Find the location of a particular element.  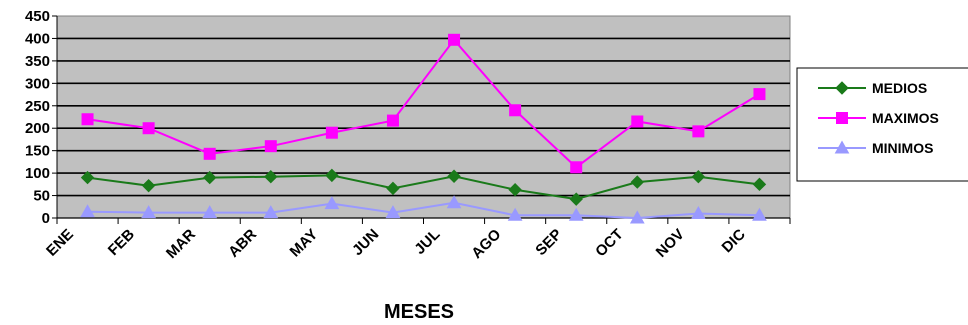

y-tick-label: 300 is located at coordinates (37, 83).